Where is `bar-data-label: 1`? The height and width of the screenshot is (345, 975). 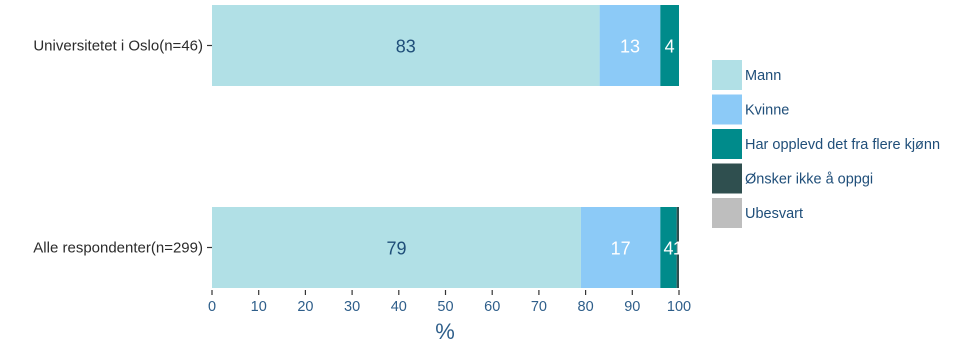
bar-data-label: 1 is located at coordinates (678, 249).